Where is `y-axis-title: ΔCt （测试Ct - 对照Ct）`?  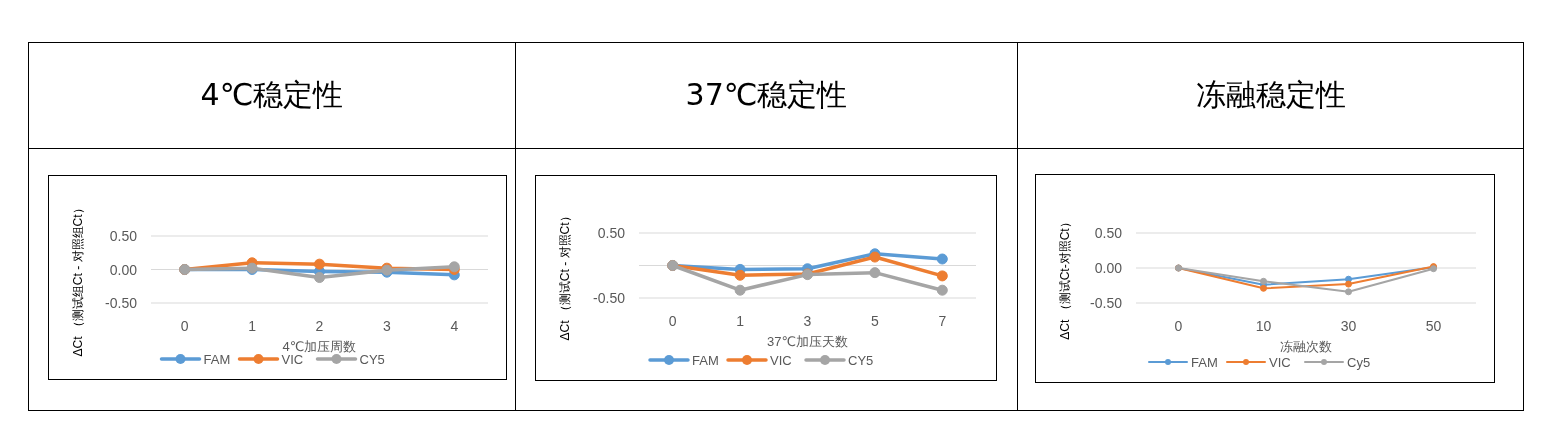
y-axis-title: ΔCt （测试Ct - 对照Ct） is located at coordinates (565, 275).